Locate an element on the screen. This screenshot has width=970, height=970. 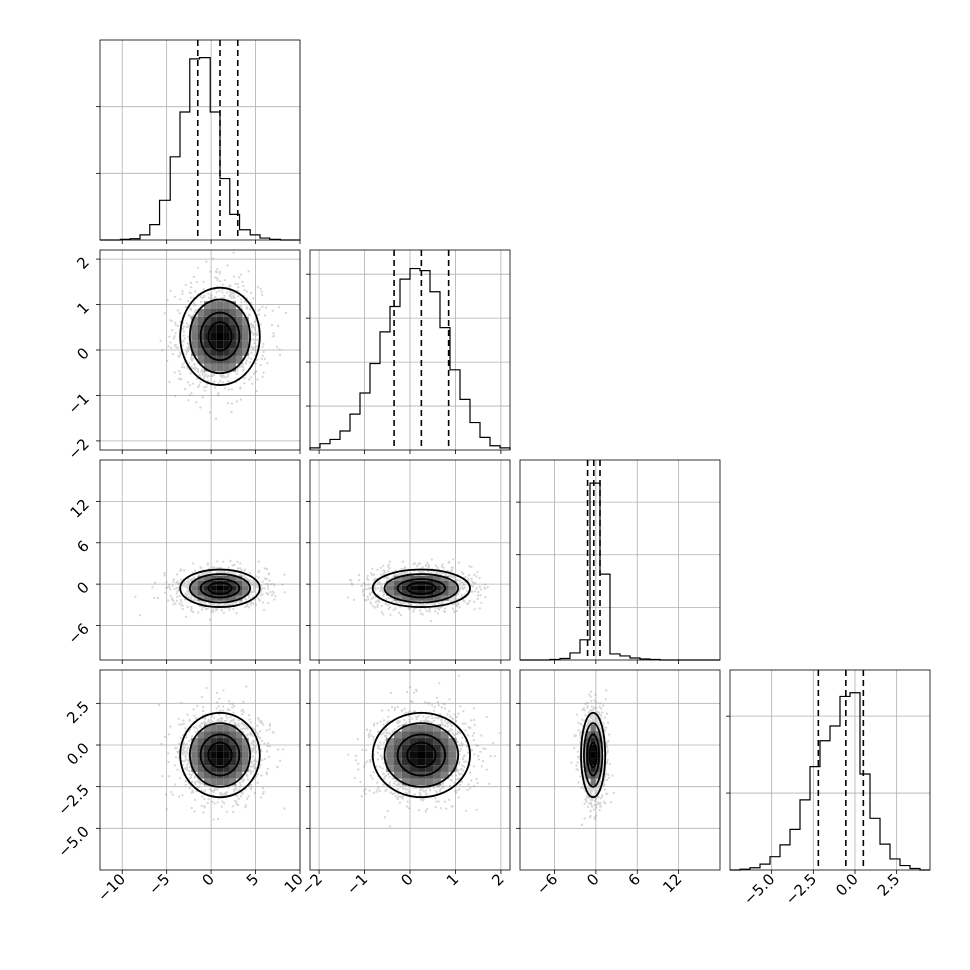
y-tick-label-2-0: −6 is located at coordinates (78, 634).